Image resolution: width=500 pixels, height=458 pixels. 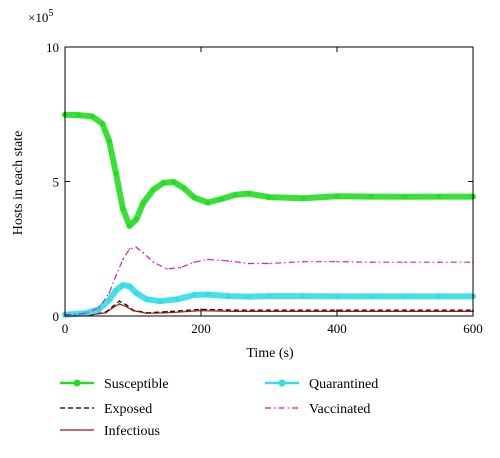 I want to click on series-exposed, so click(x=269, y=308).